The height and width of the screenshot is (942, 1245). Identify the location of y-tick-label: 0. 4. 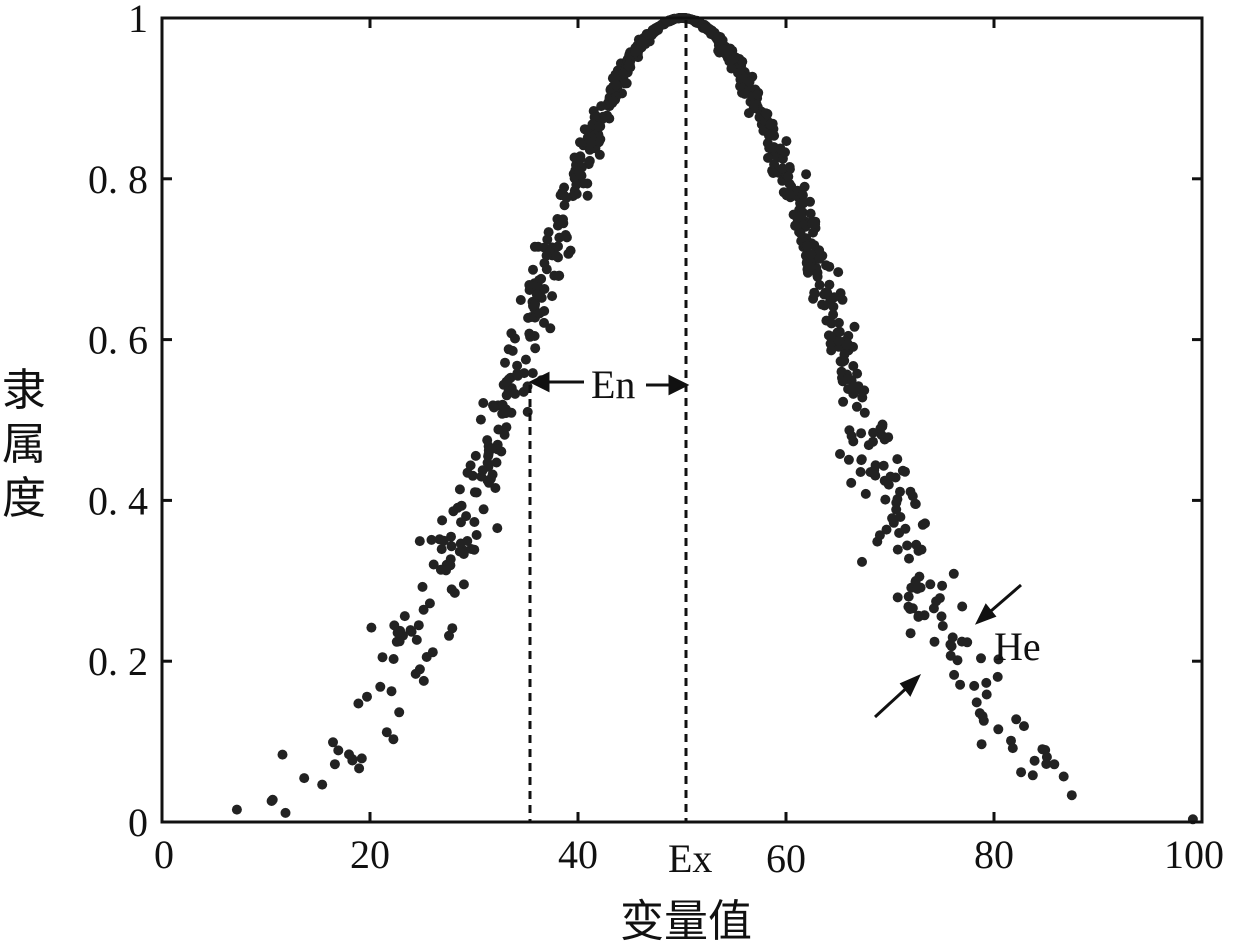
(118, 500).